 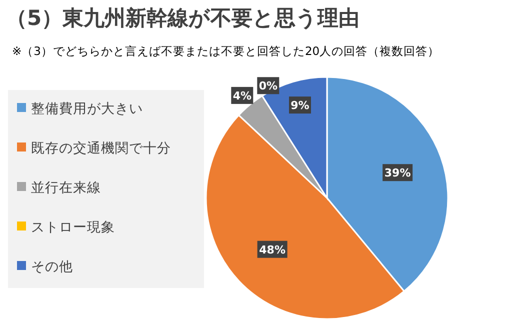 What do you see at coordinates (268, 86) in the screenshot?
I see `text: 0%` at bounding box center [268, 86].